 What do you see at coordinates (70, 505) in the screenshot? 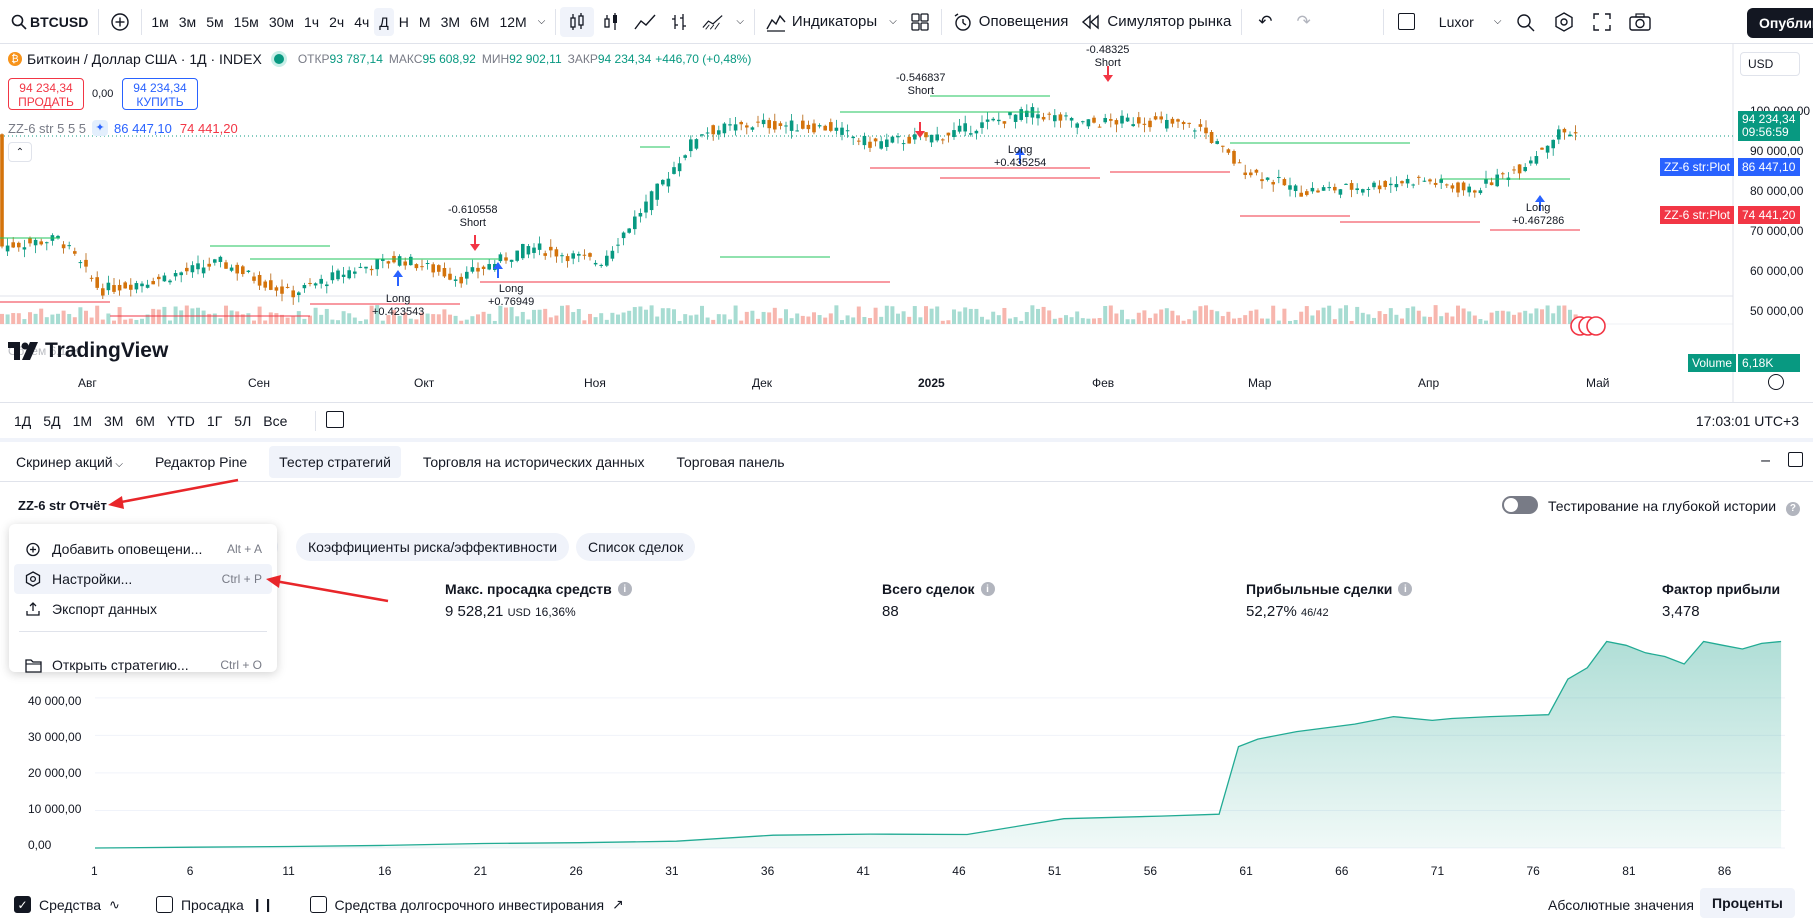
I see `report-title: ZZ-6 str Отчёт ⌃` at bounding box center [70, 505].